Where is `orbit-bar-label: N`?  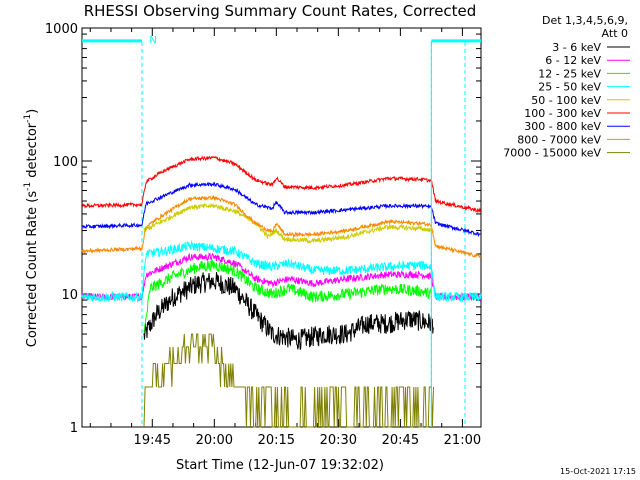
orbit-bar-label: N is located at coordinates (152, 40).